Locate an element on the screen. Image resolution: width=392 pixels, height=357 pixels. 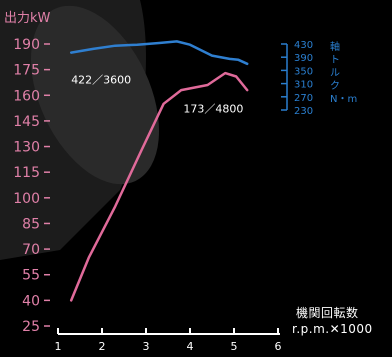
y-left-tick-label: 145 is located at coordinates (26, 122).